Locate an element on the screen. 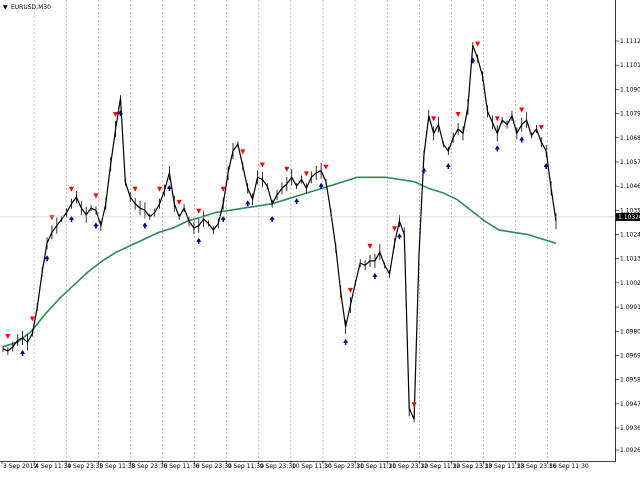 The image size is (640, 480). x-tick-label: 13 Sep 11:30 is located at coordinates (505, 466).